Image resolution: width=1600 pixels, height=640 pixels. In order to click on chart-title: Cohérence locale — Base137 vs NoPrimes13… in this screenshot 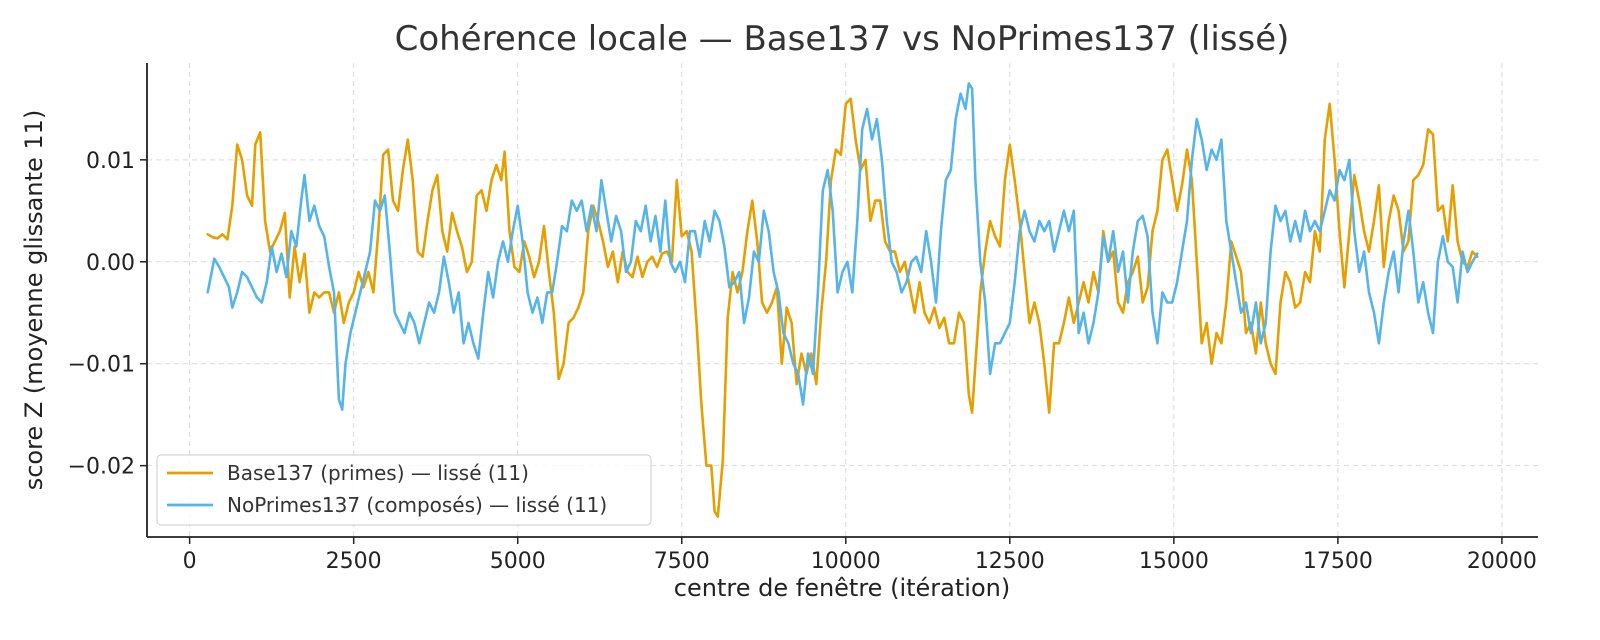, I will do `click(842, 39)`.